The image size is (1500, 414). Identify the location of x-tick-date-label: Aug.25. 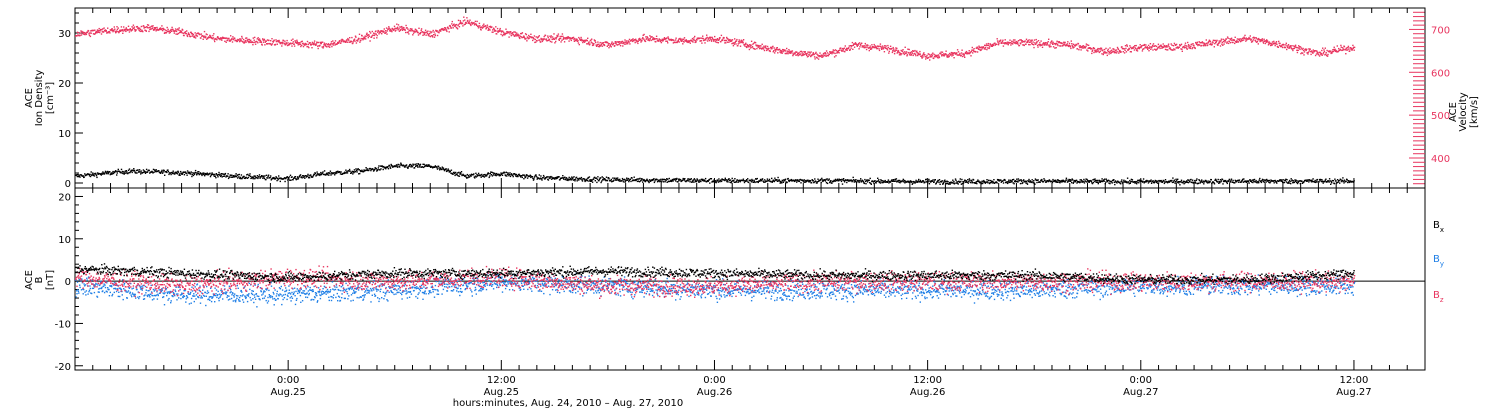
(501, 392).